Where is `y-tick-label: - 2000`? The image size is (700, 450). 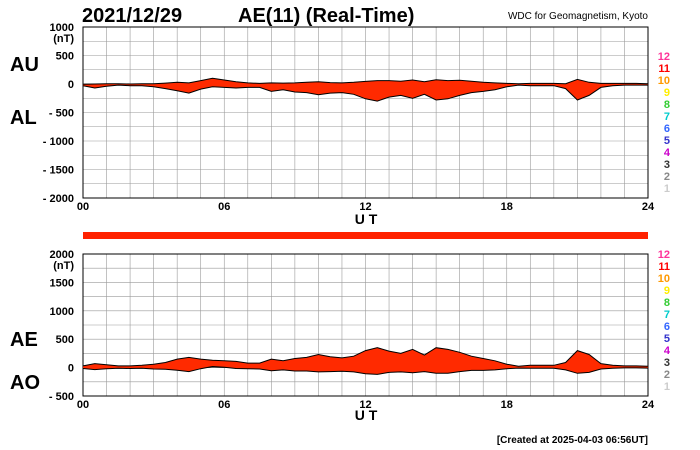 y-tick-label: - 2000 is located at coordinates (58, 199).